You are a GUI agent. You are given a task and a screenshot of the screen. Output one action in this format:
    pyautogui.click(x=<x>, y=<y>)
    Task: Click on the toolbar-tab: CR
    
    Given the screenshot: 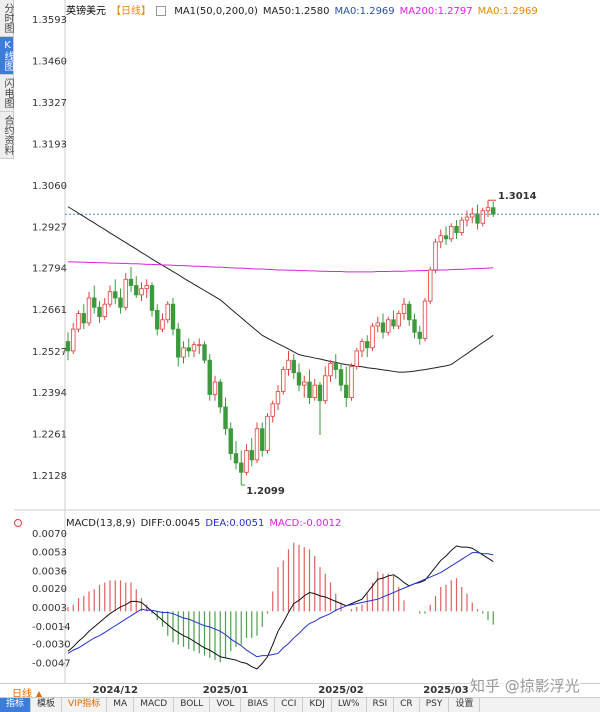 What is the action you would take?
    pyautogui.click(x=407, y=705)
    